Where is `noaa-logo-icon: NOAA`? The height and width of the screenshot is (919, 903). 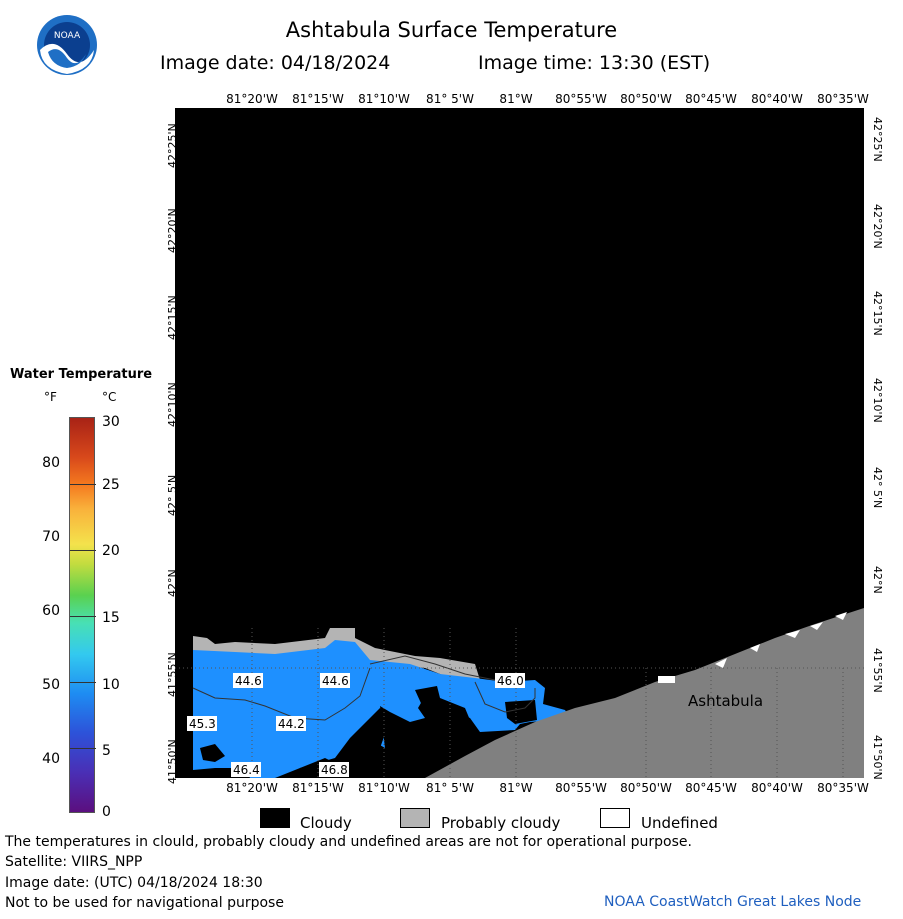 noaa-logo-icon: NOAA is located at coordinates (67, 45).